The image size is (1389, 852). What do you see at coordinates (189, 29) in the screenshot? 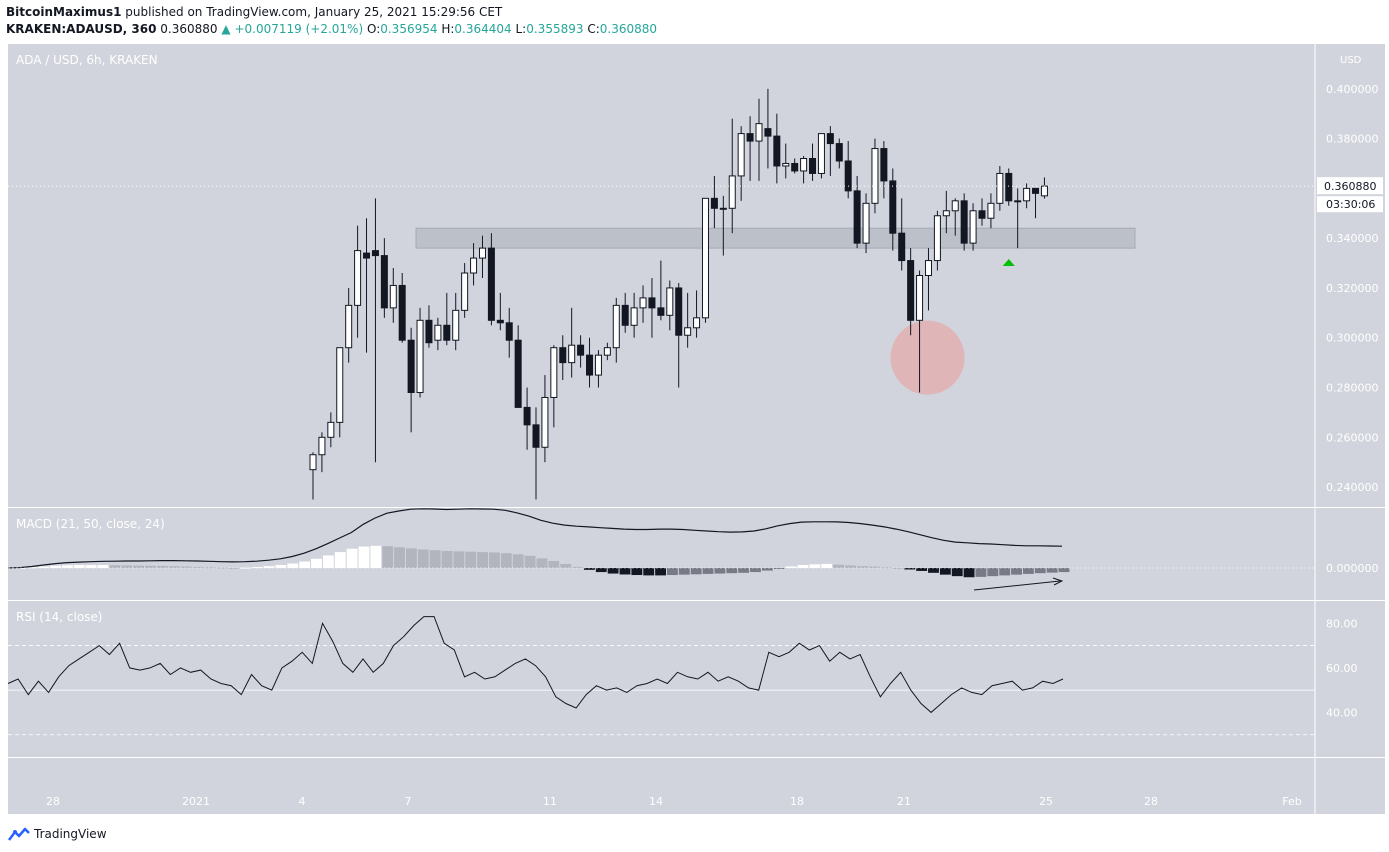
I see `last-price: 0.360880` at bounding box center [189, 29].